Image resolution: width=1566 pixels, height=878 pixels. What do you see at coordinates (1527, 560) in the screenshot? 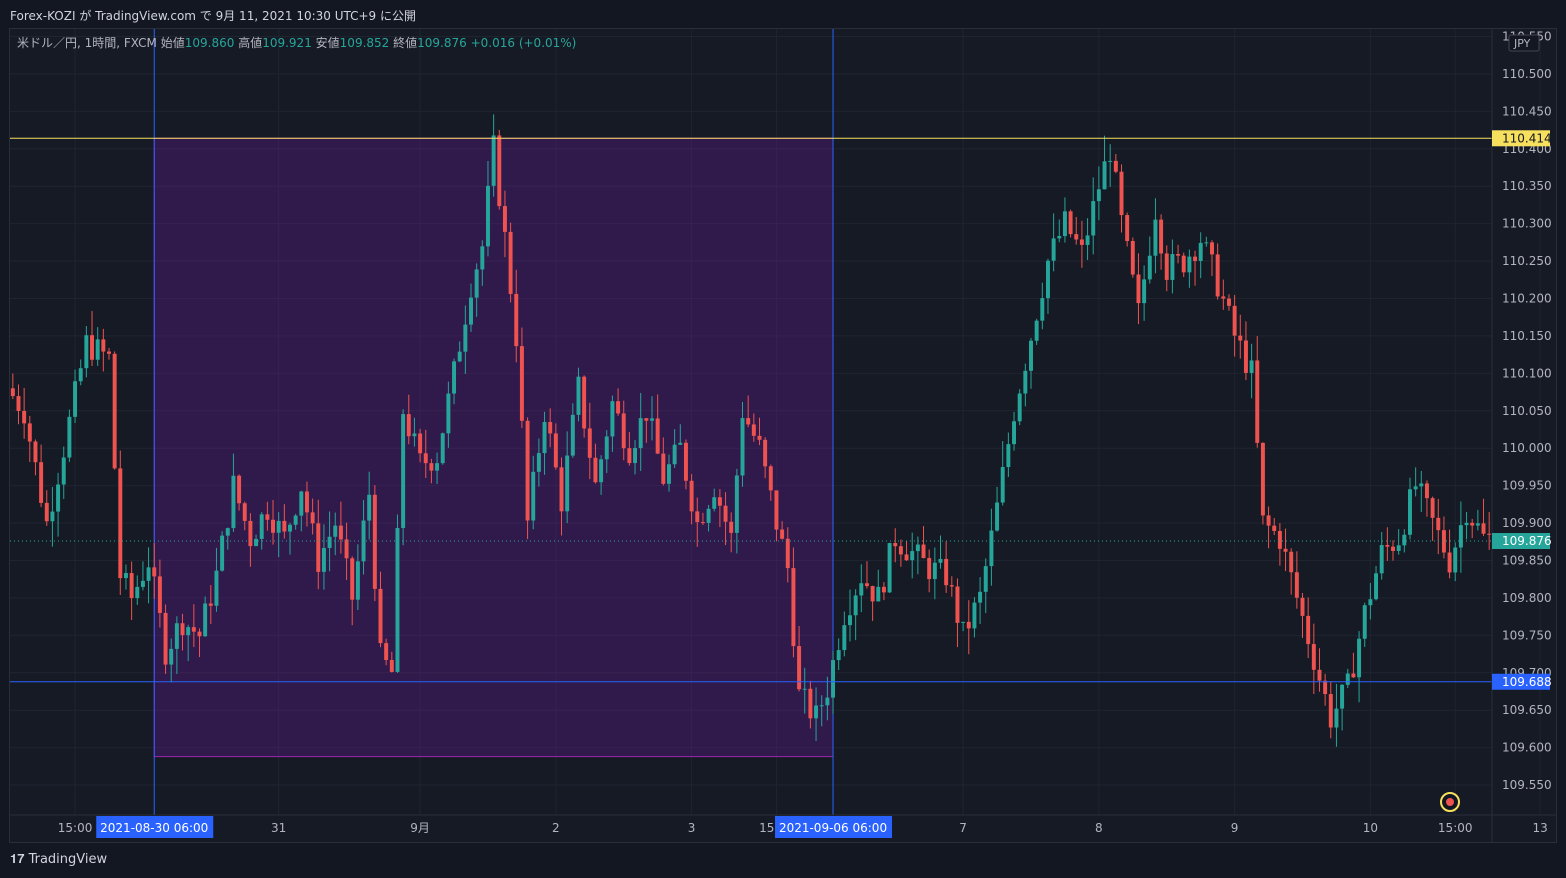
I see `y-tick-label: 109.850` at bounding box center [1527, 560].